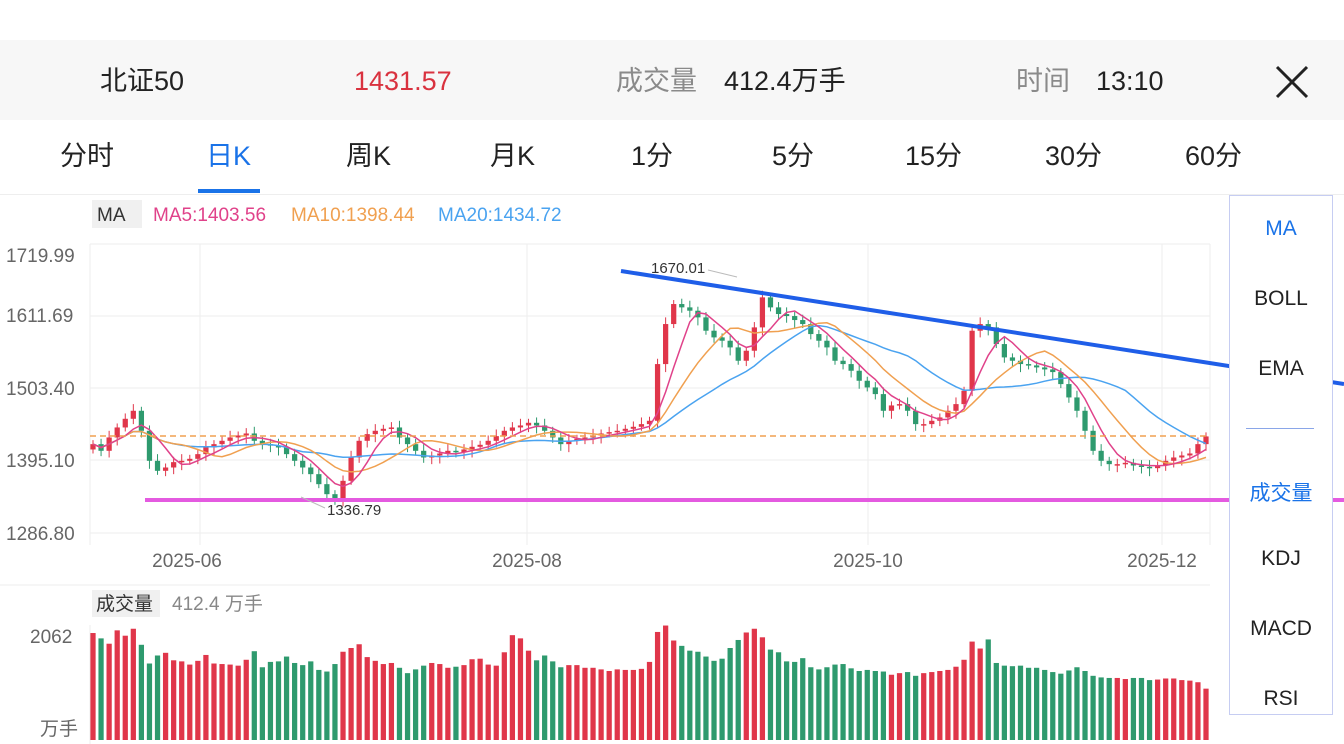 This screenshot has height=744, width=1344. What do you see at coordinates (124, 604) in the screenshot?
I see `volume-tag: 成交量` at bounding box center [124, 604].